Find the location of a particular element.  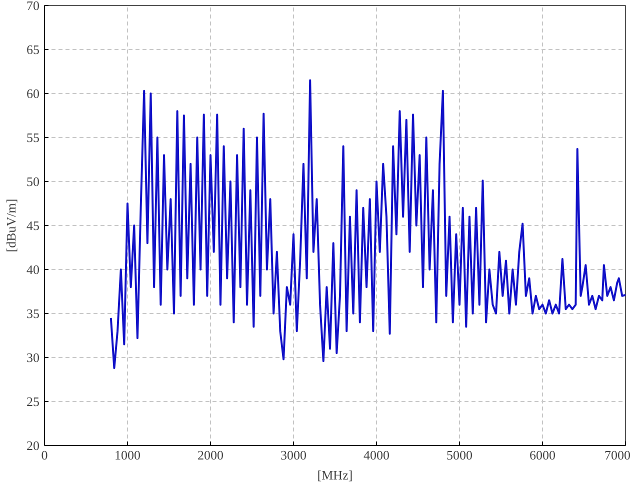

x-tick-label: 3000 is located at coordinates (293, 455).